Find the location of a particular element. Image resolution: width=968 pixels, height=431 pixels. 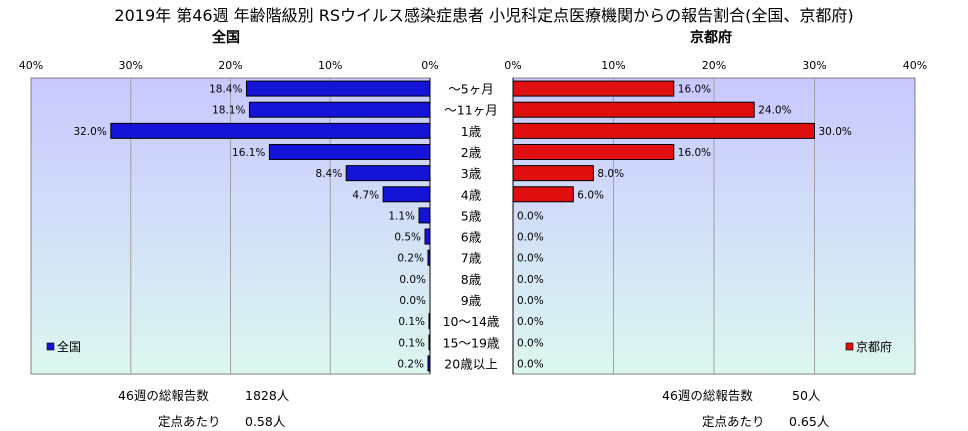

national-tick-label: 40% is located at coordinates (31, 65).